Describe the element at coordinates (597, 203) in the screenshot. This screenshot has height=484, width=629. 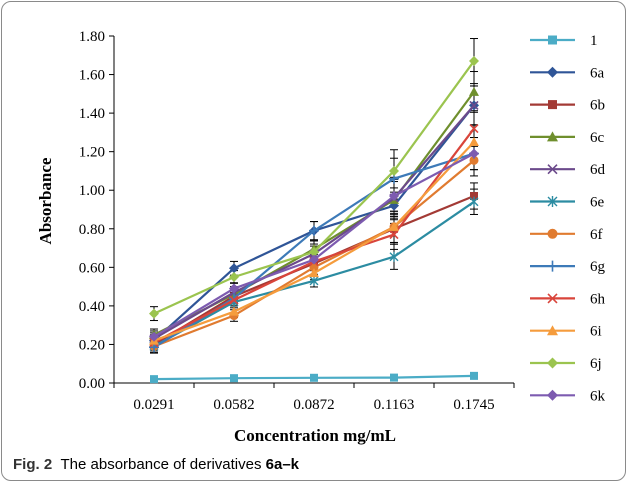
I see `legend-label: 6e` at that location.